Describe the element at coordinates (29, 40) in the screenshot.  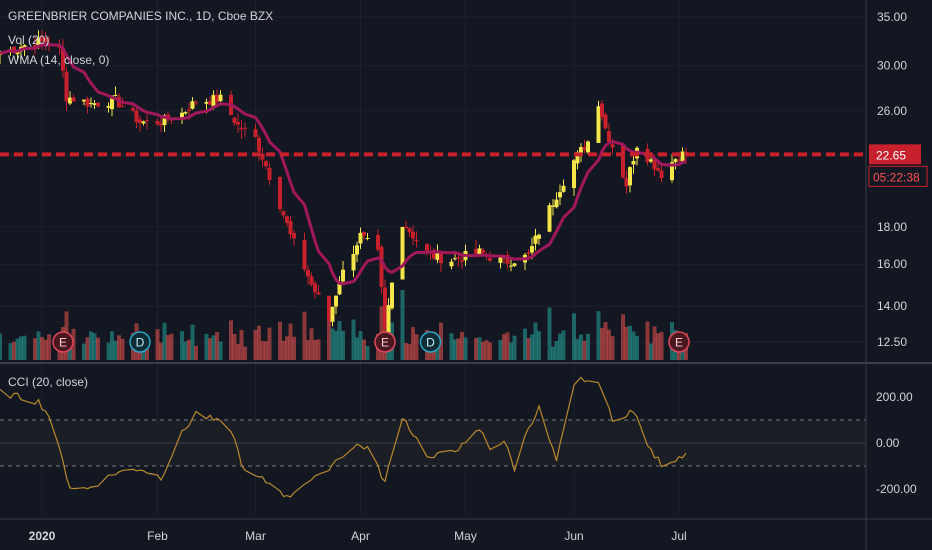
I see `volume-legend: Vol (20)` at that location.